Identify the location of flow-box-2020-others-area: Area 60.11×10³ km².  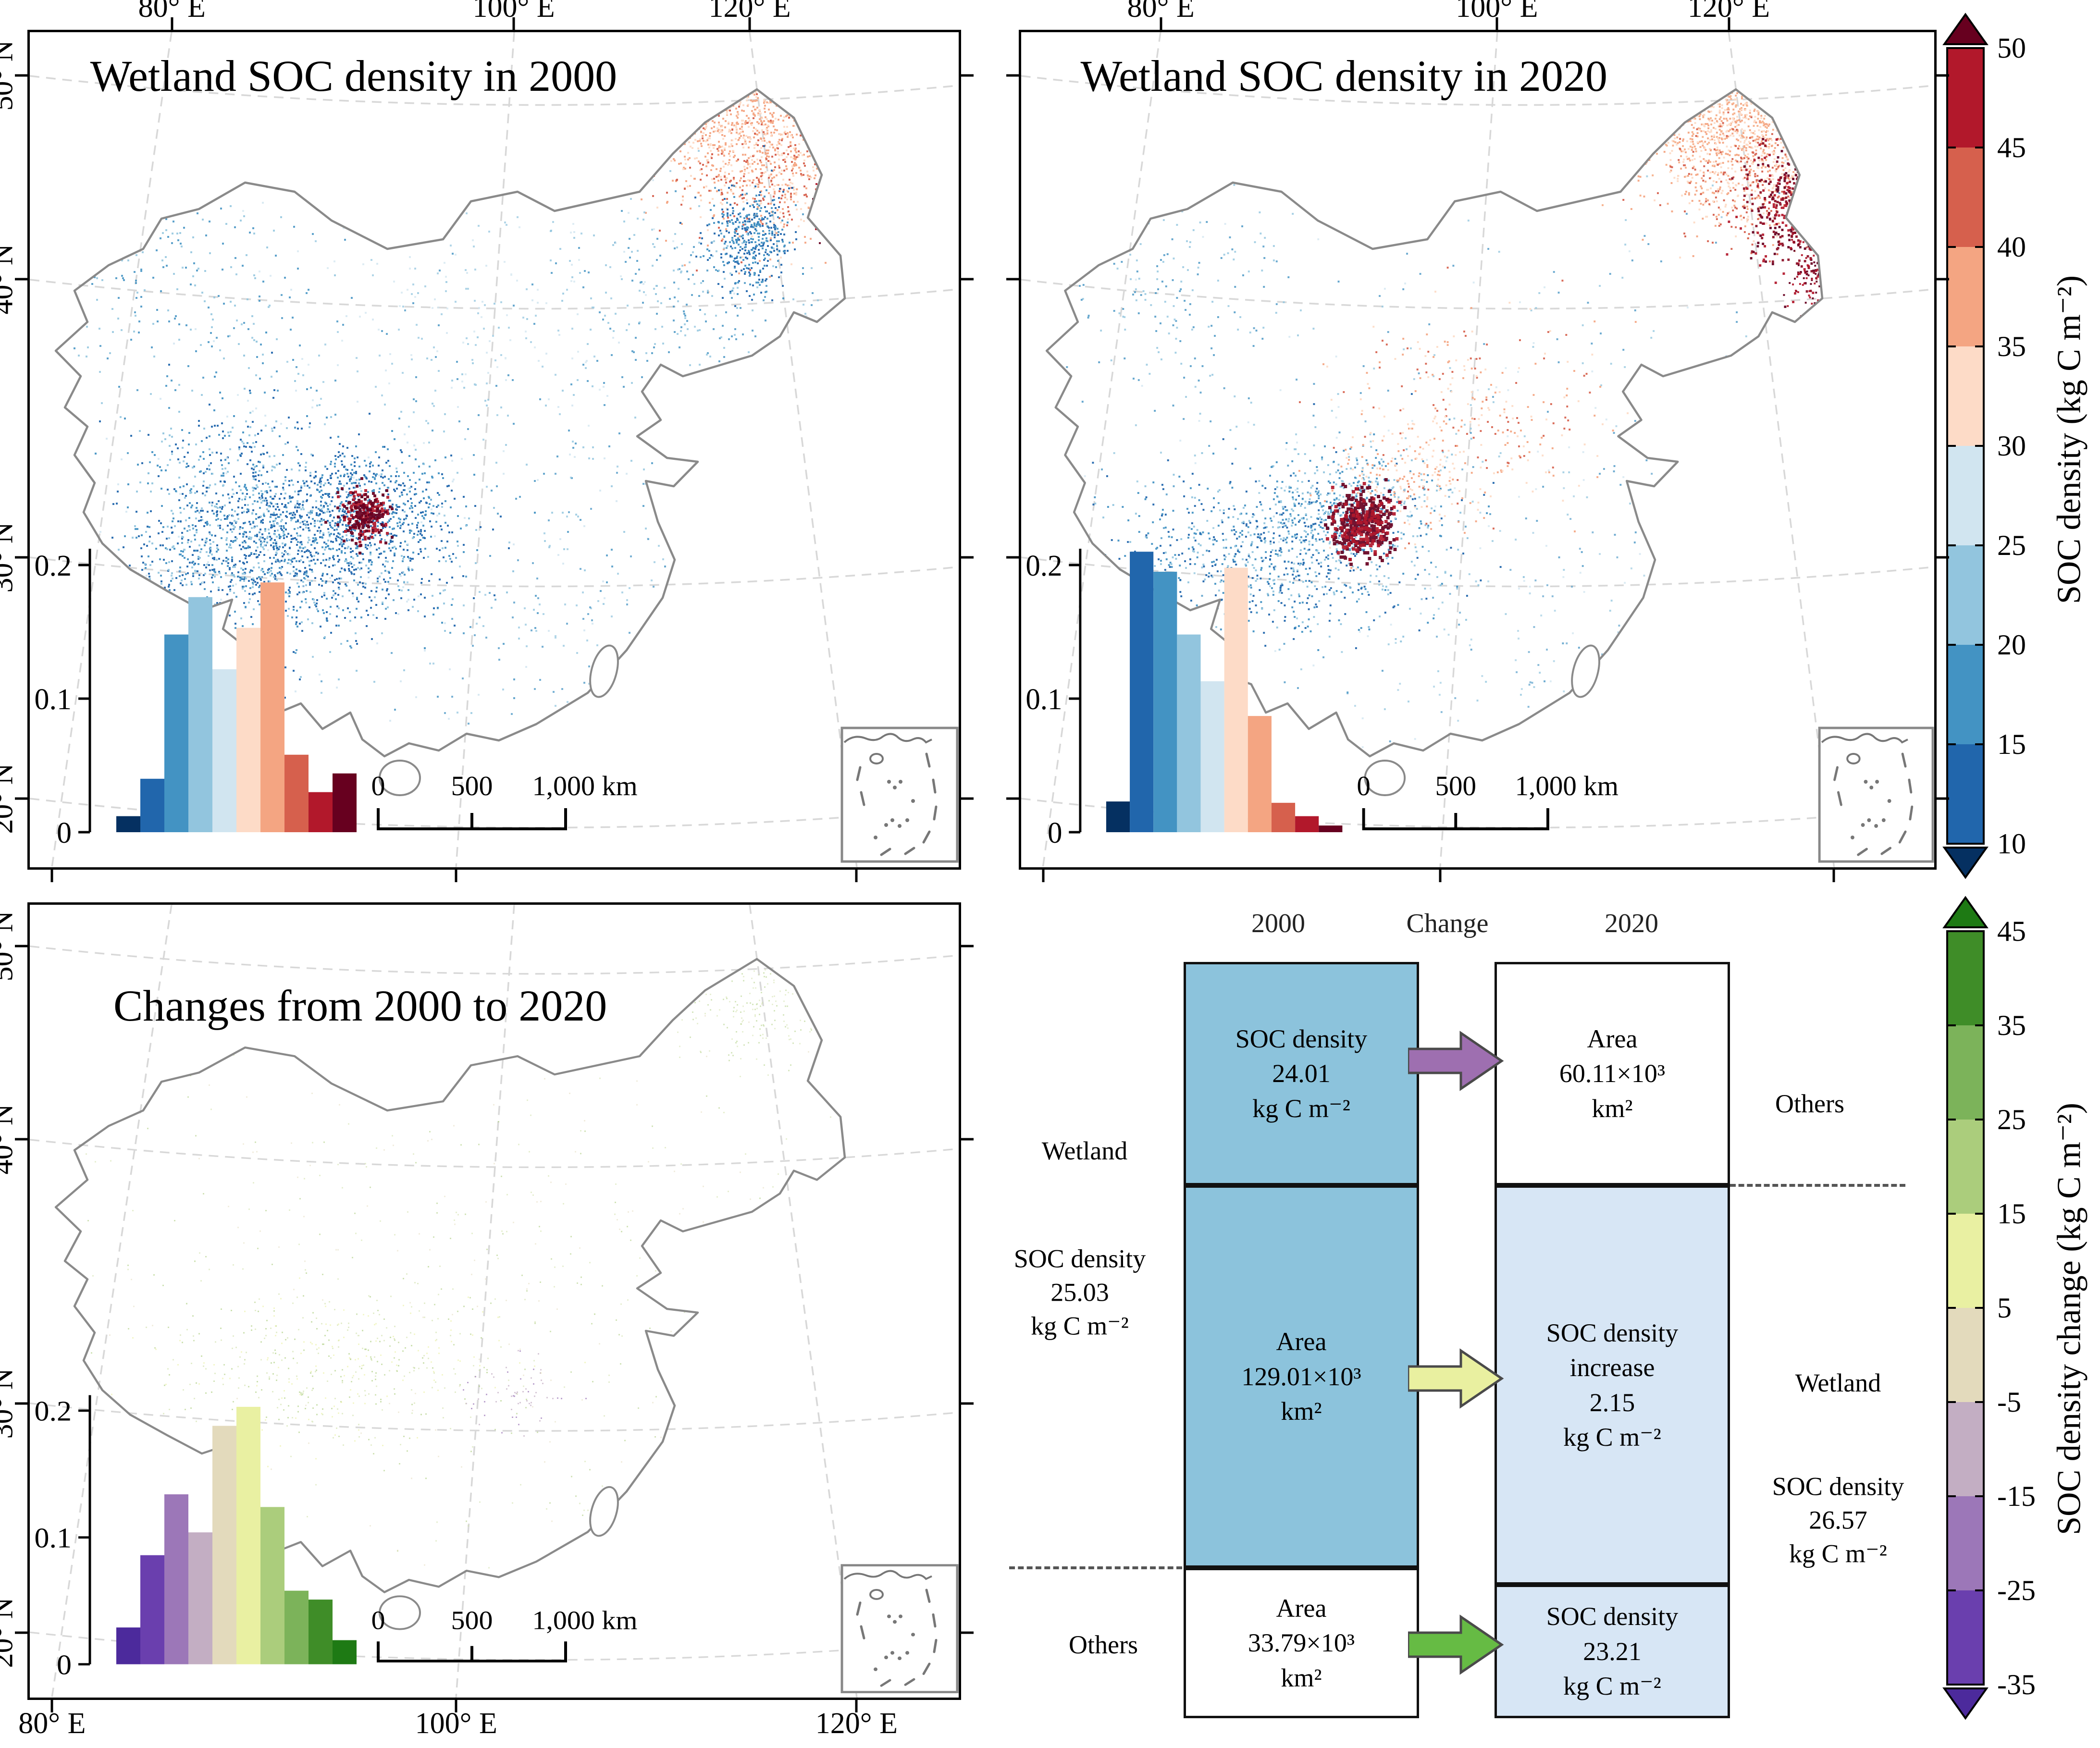
(1613, 1073).